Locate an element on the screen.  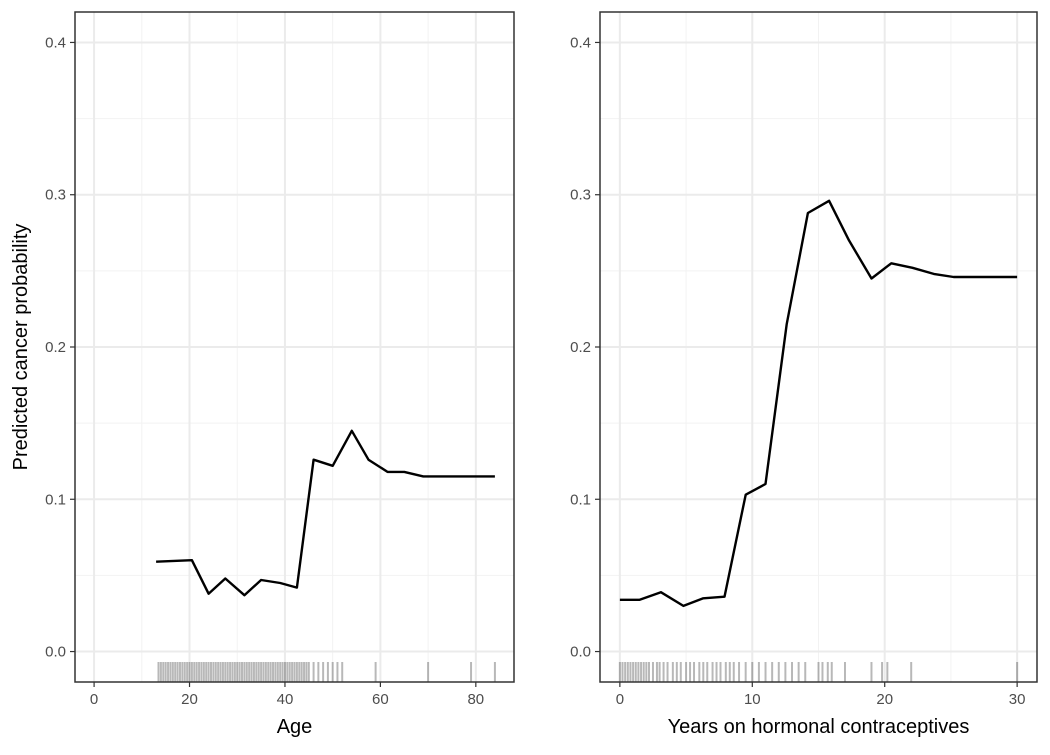
x-tick-label: 10 is located at coordinates (752, 699).